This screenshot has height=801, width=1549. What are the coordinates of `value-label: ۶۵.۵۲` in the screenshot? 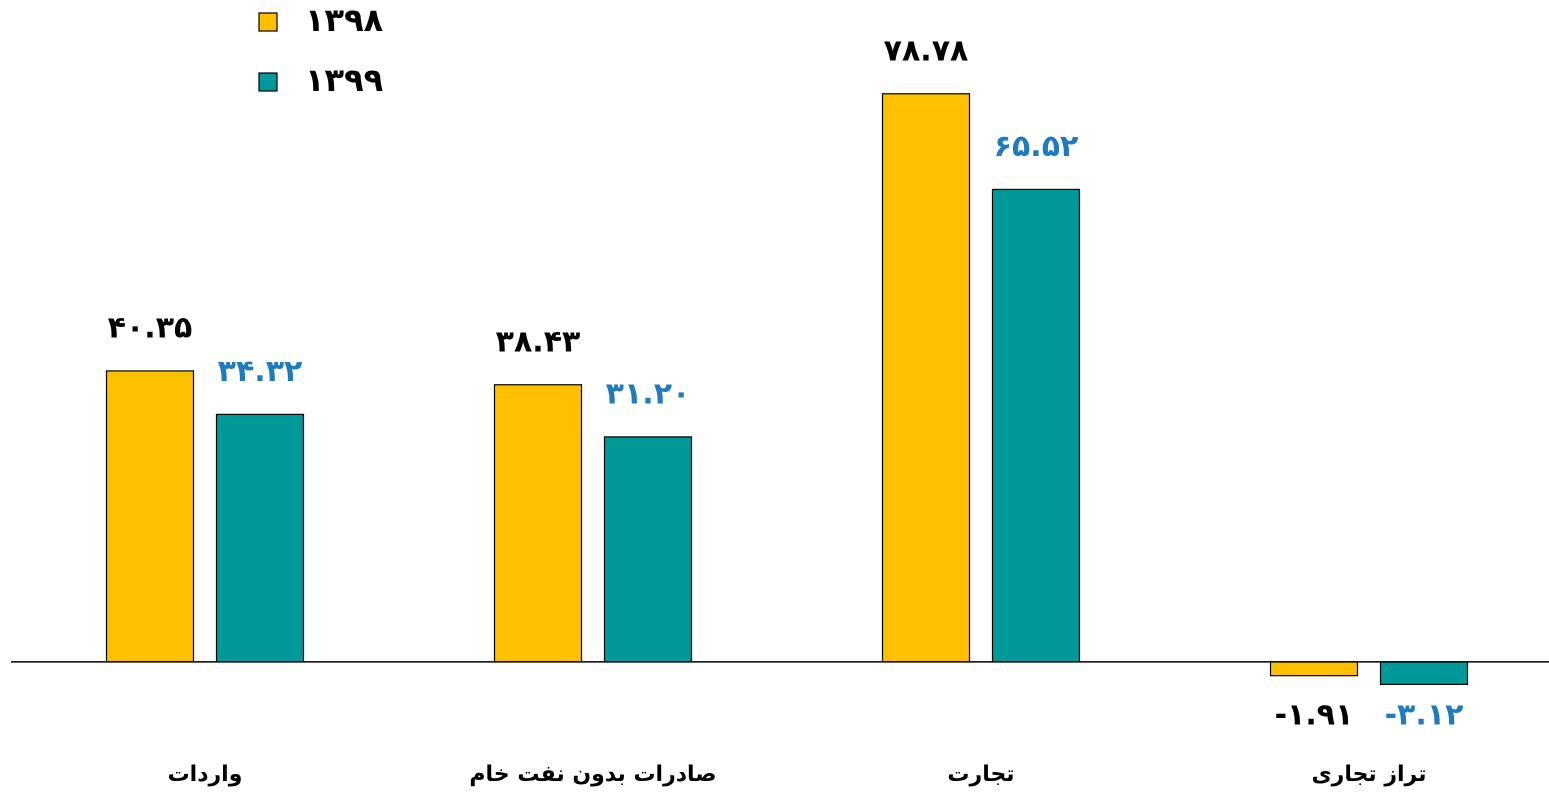 It's located at (1036, 146).